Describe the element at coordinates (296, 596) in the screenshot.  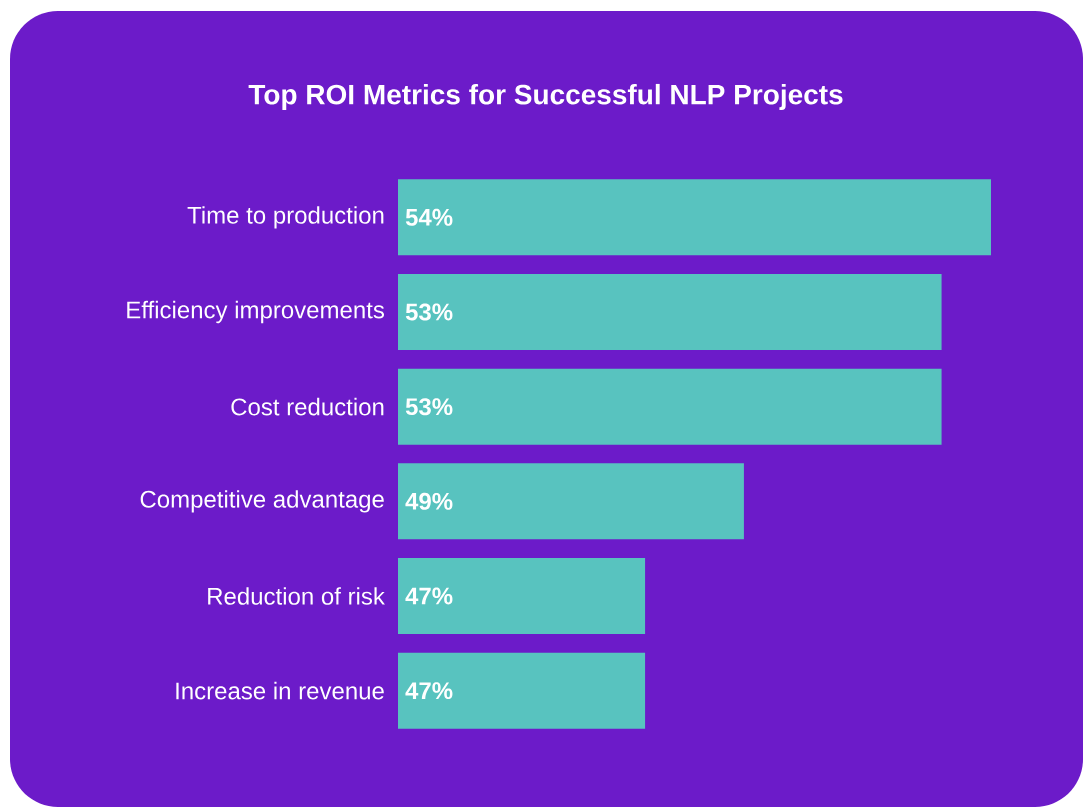
I see `y-tick-label: Reduction of risk` at that location.